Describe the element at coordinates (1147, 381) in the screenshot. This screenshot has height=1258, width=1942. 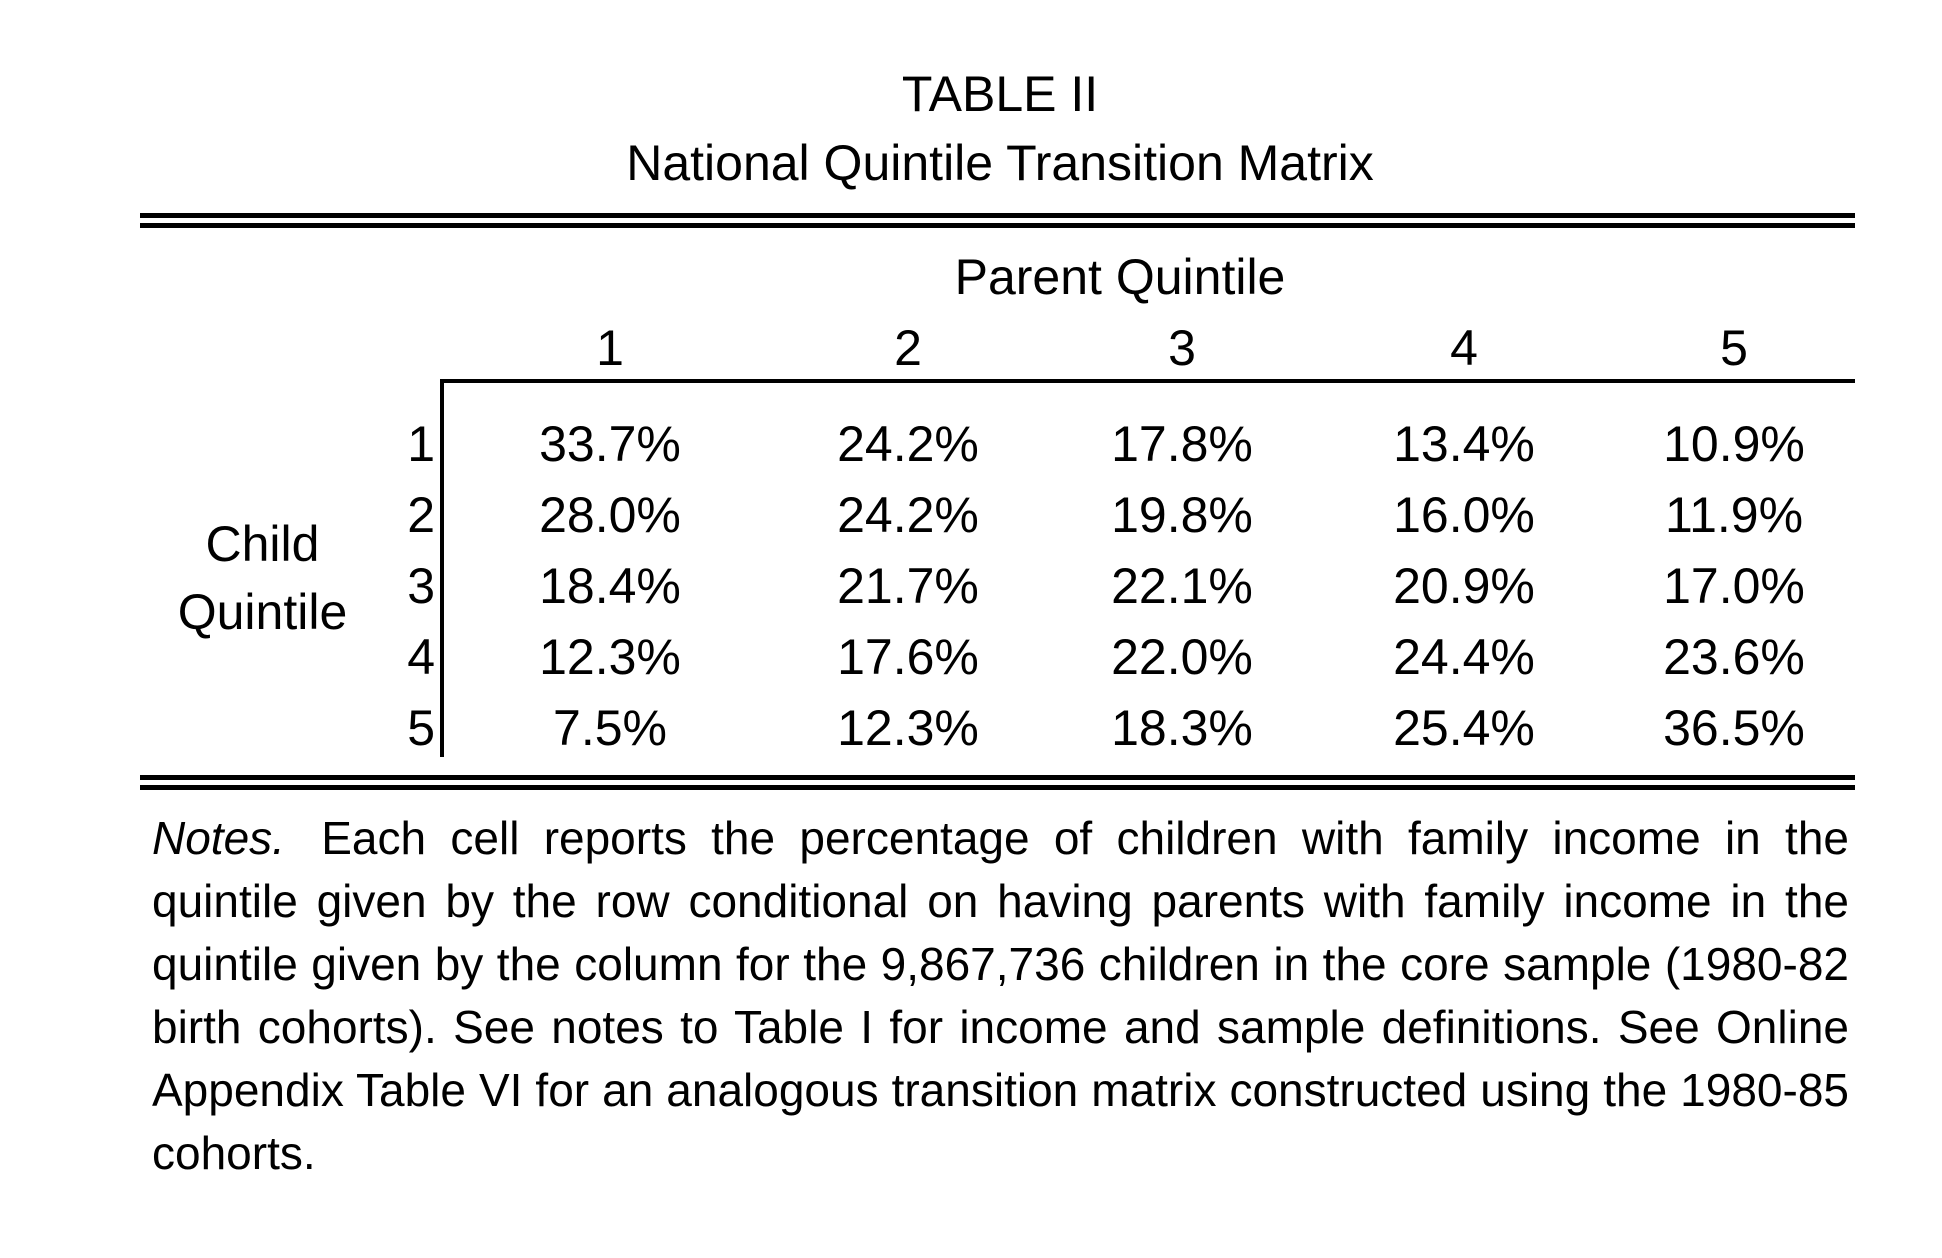
I see `column-header-rule` at that location.